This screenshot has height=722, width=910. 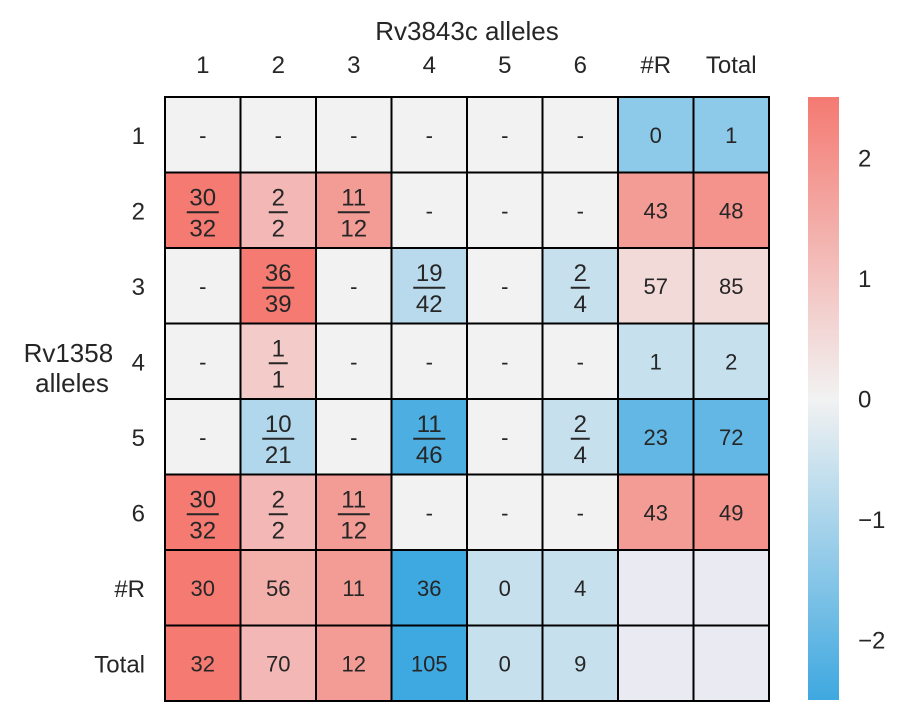 I want to click on heatmap-cell: 30, so click(x=203, y=588).